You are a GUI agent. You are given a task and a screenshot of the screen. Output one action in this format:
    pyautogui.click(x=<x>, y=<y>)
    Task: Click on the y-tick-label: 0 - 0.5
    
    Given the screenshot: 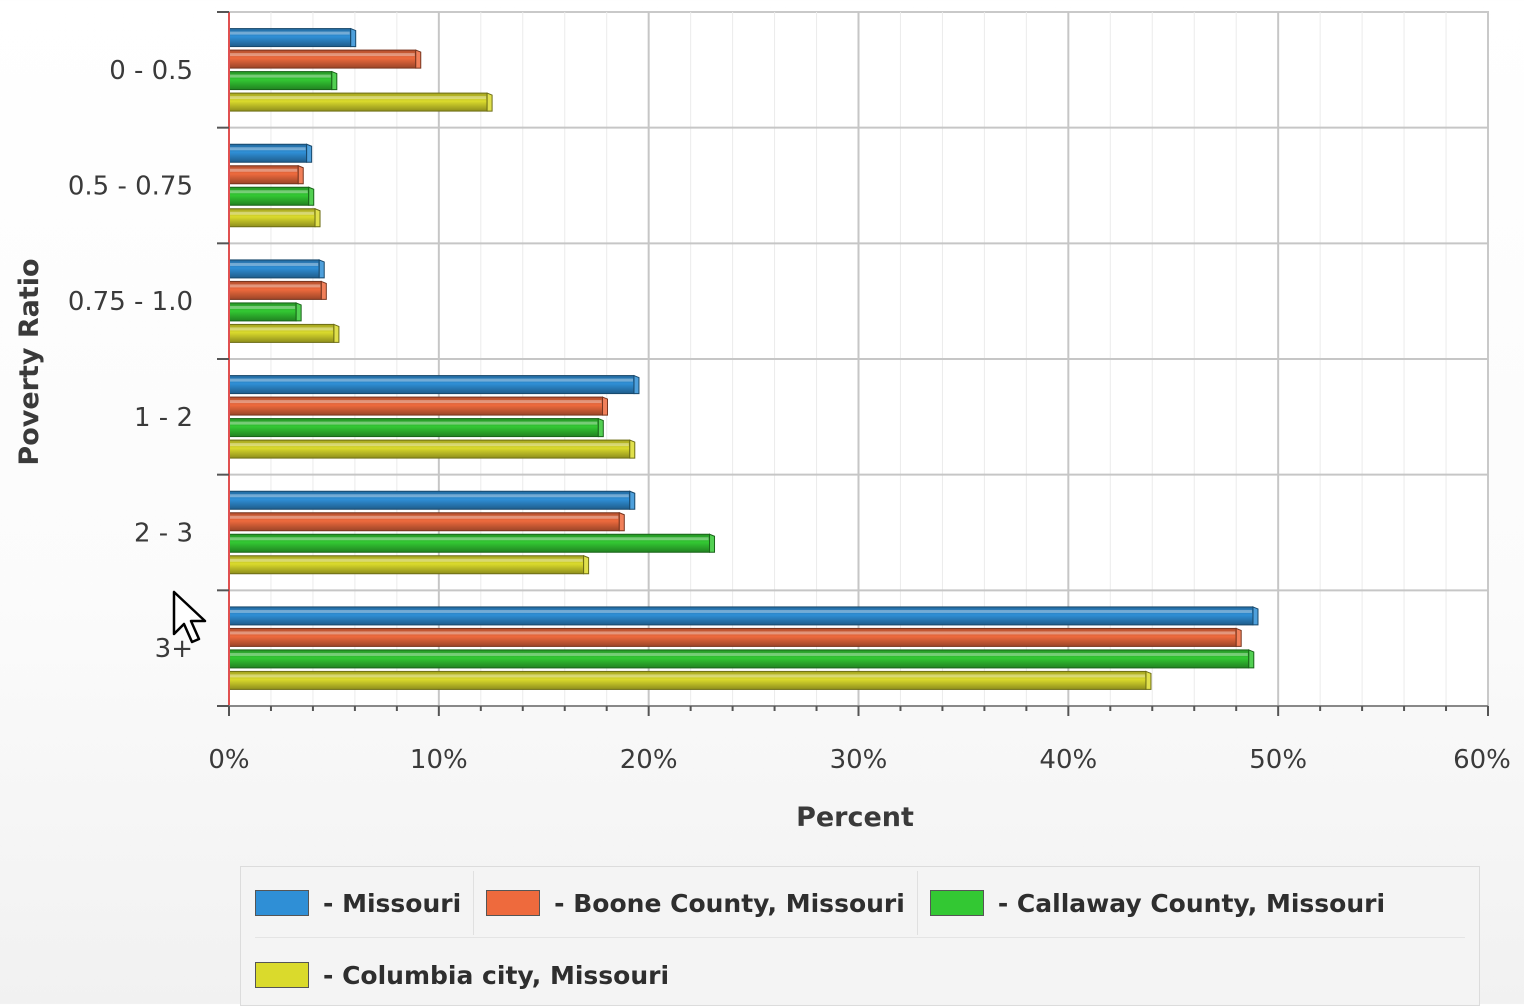 What is the action you would take?
    pyautogui.click(x=151, y=71)
    